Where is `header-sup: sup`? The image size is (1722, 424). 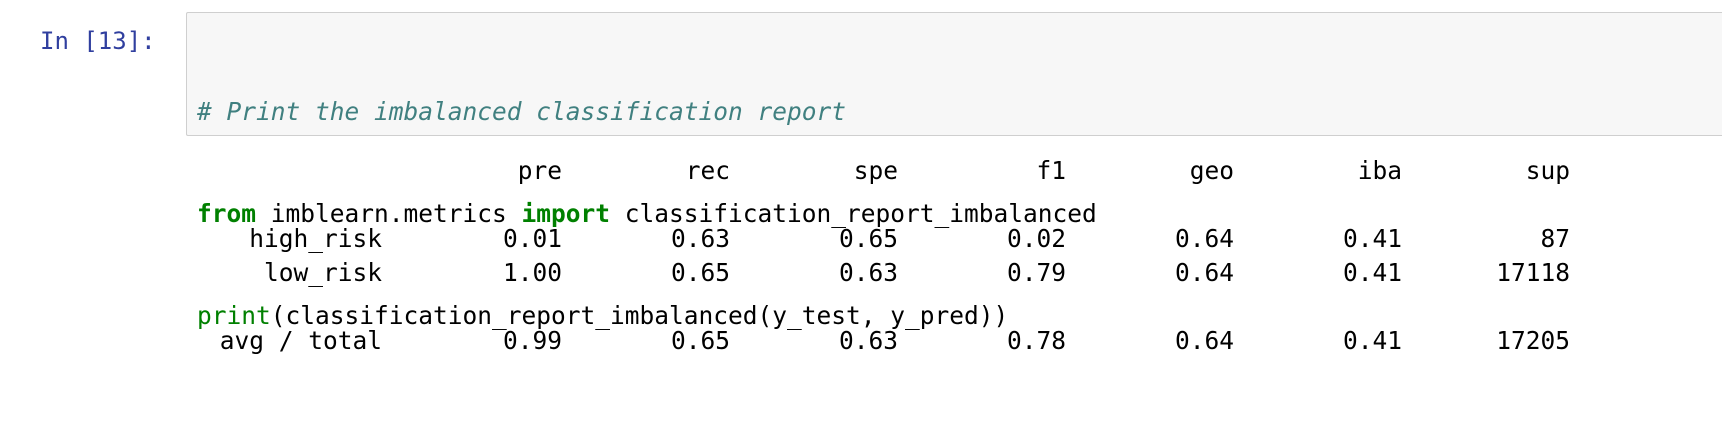
header-sup: sup is located at coordinates (1547, 170).